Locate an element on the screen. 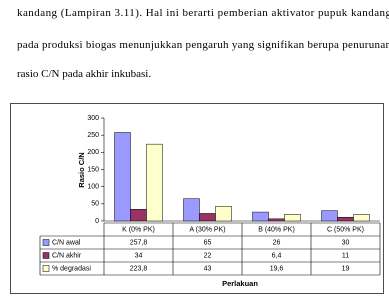 The image size is (389, 296). table-value: 6,4 is located at coordinates (277, 255).